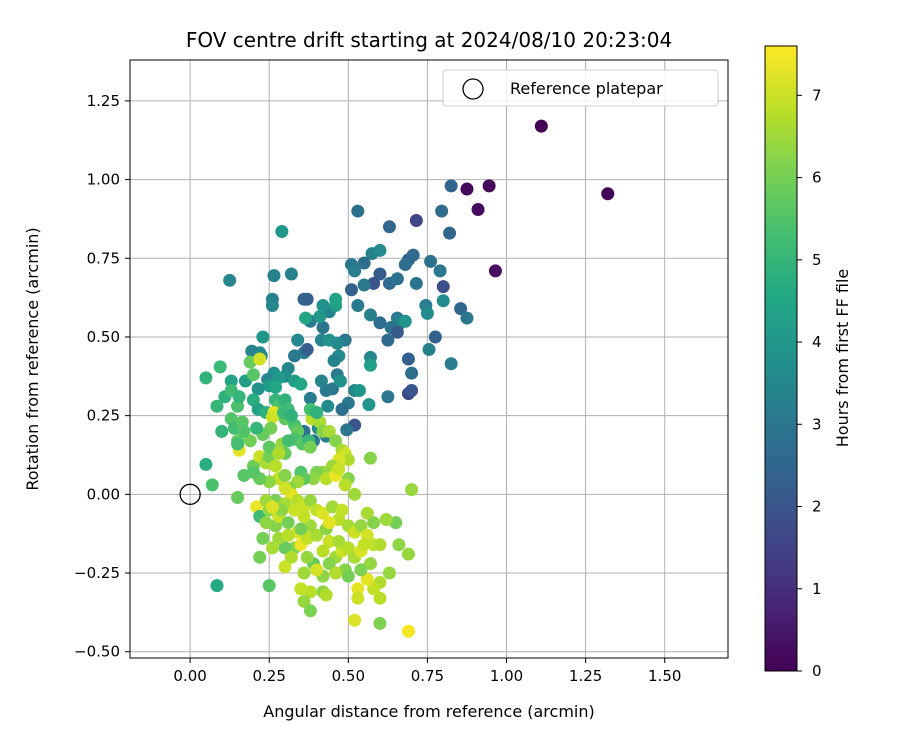 The height and width of the screenshot is (750, 900). I want to click on colorbar-tick-label: 5, so click(817, 260).